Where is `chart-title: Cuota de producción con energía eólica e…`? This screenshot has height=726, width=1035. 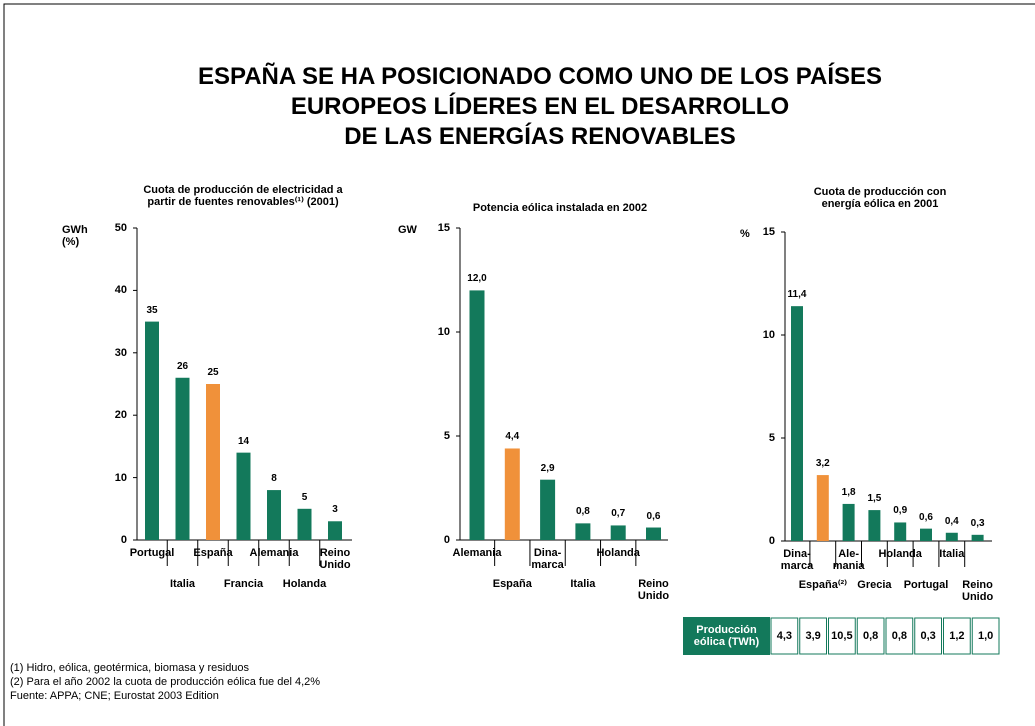 chart-title: Cuota de producción con energía eólica e… is located at coordinates (880, 198).